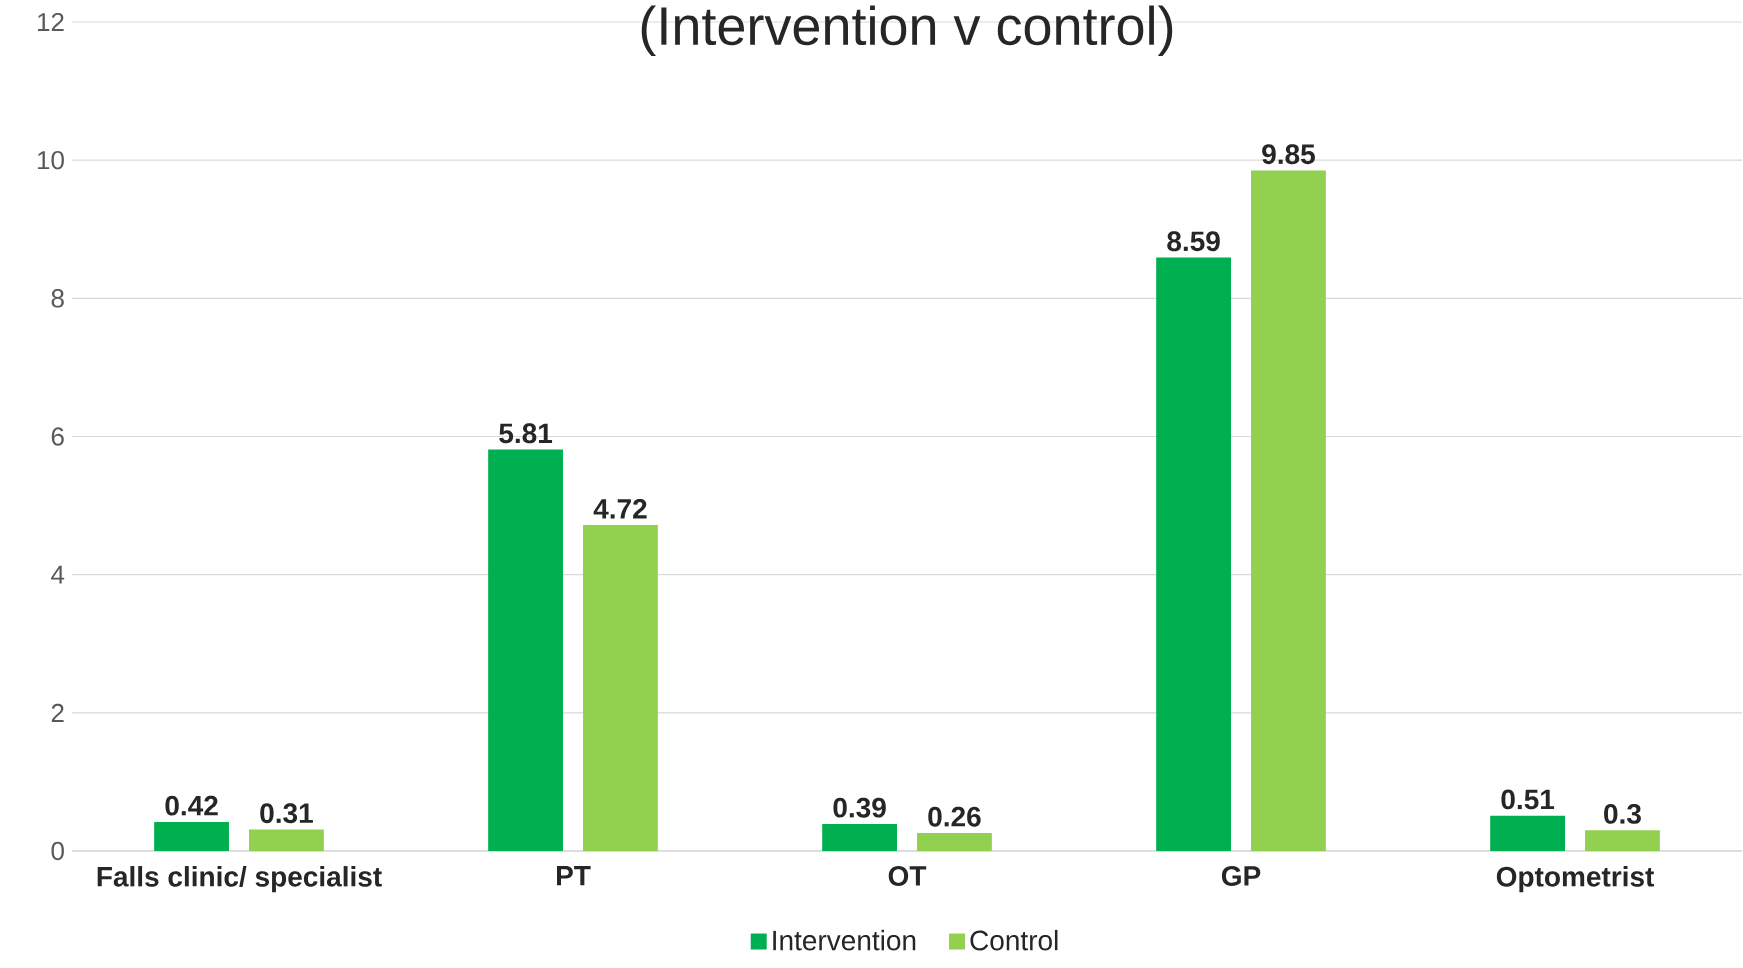 This screenshot has width=1743, height=968. I want to click on data-label: 5.81, so click(526, 433).